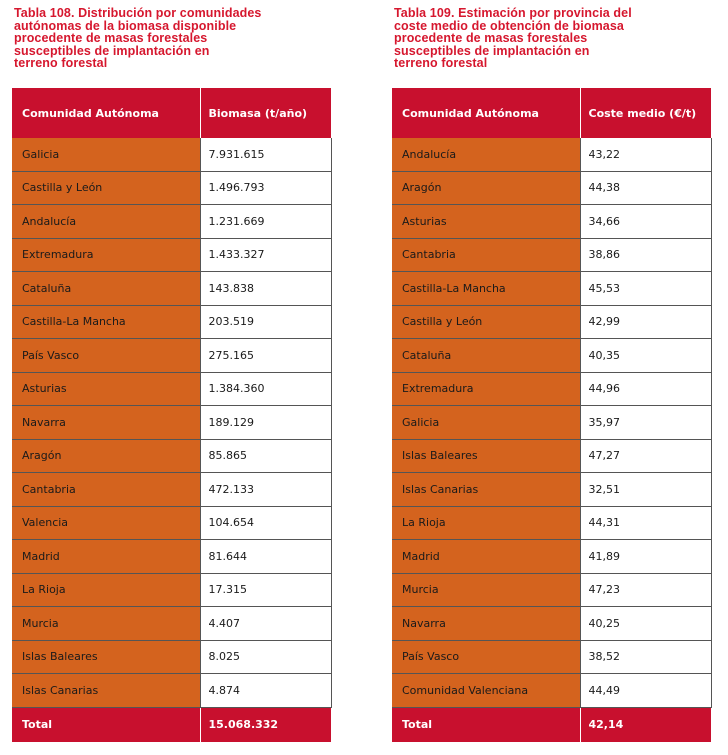  Describe the element at coordinates (645, 724) in the screenshot. I see `total-value: 42,14` at that location.